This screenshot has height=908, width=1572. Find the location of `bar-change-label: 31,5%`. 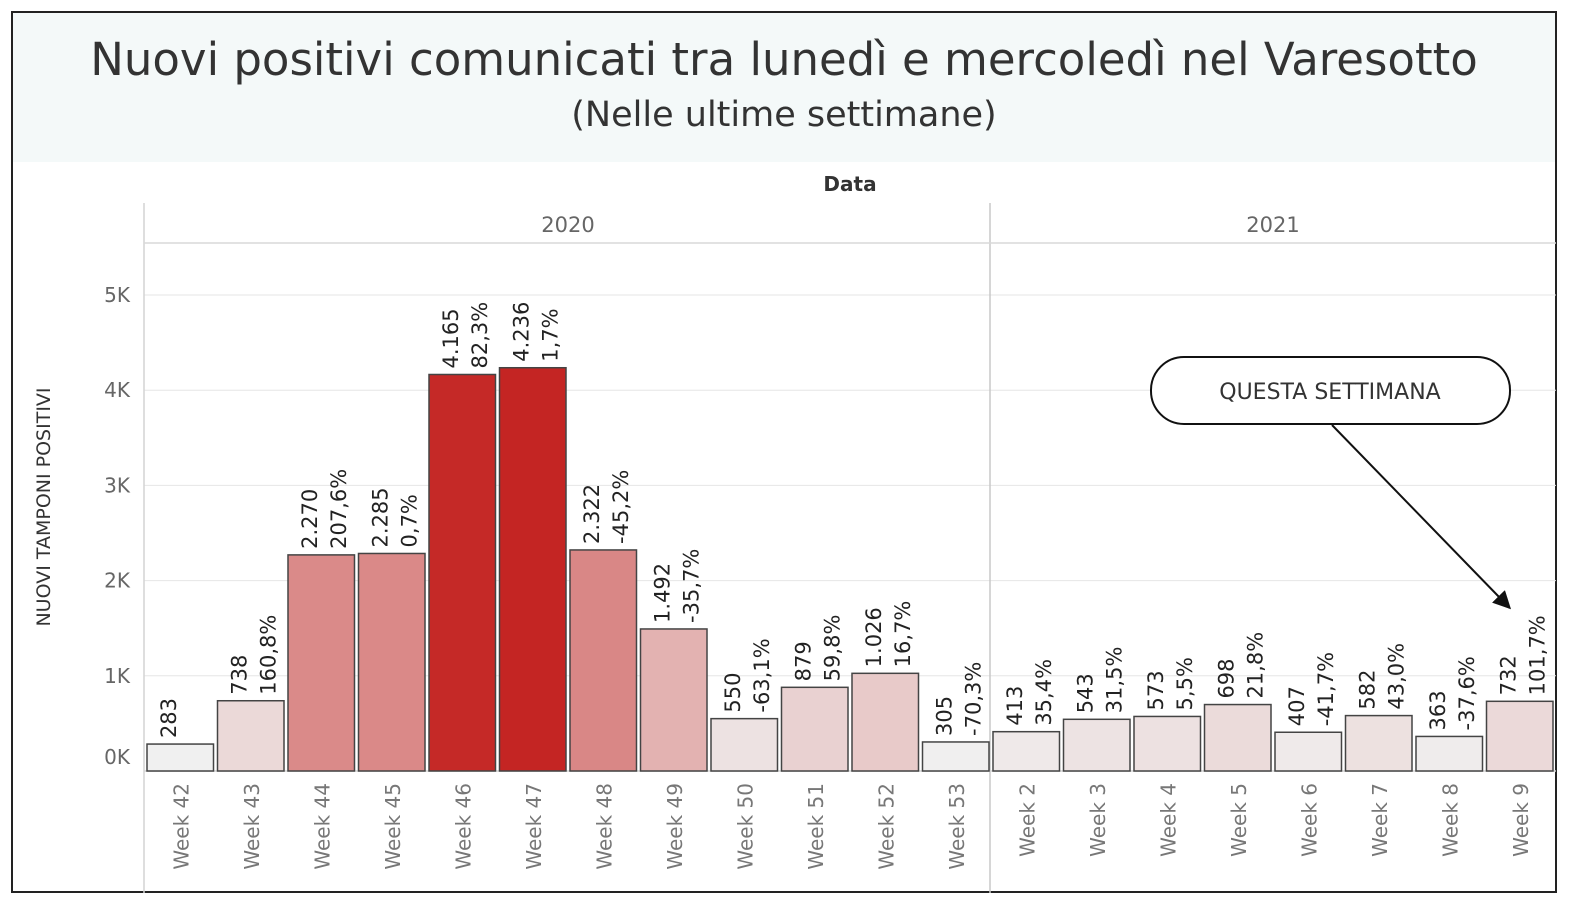

bar-change-label: 31,5% is located at coordinates (1115, 680).